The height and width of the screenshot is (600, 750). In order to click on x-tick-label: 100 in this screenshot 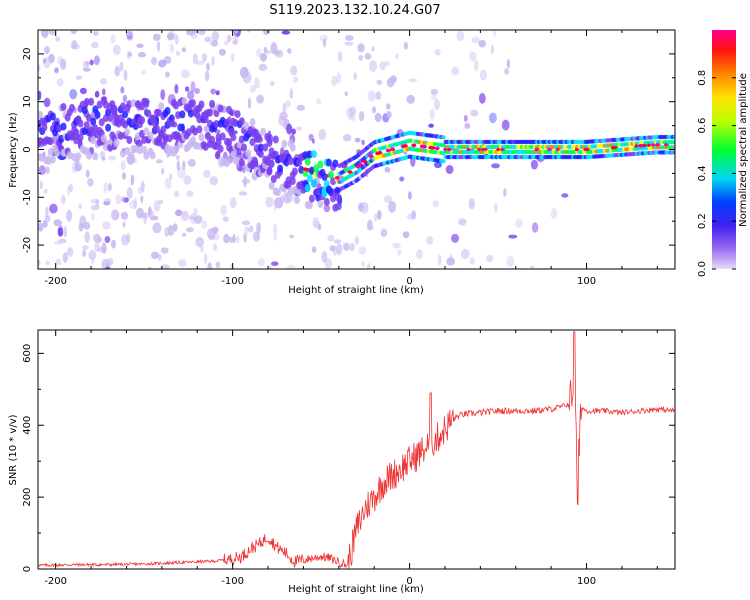, I will do `click(586, 581)`.